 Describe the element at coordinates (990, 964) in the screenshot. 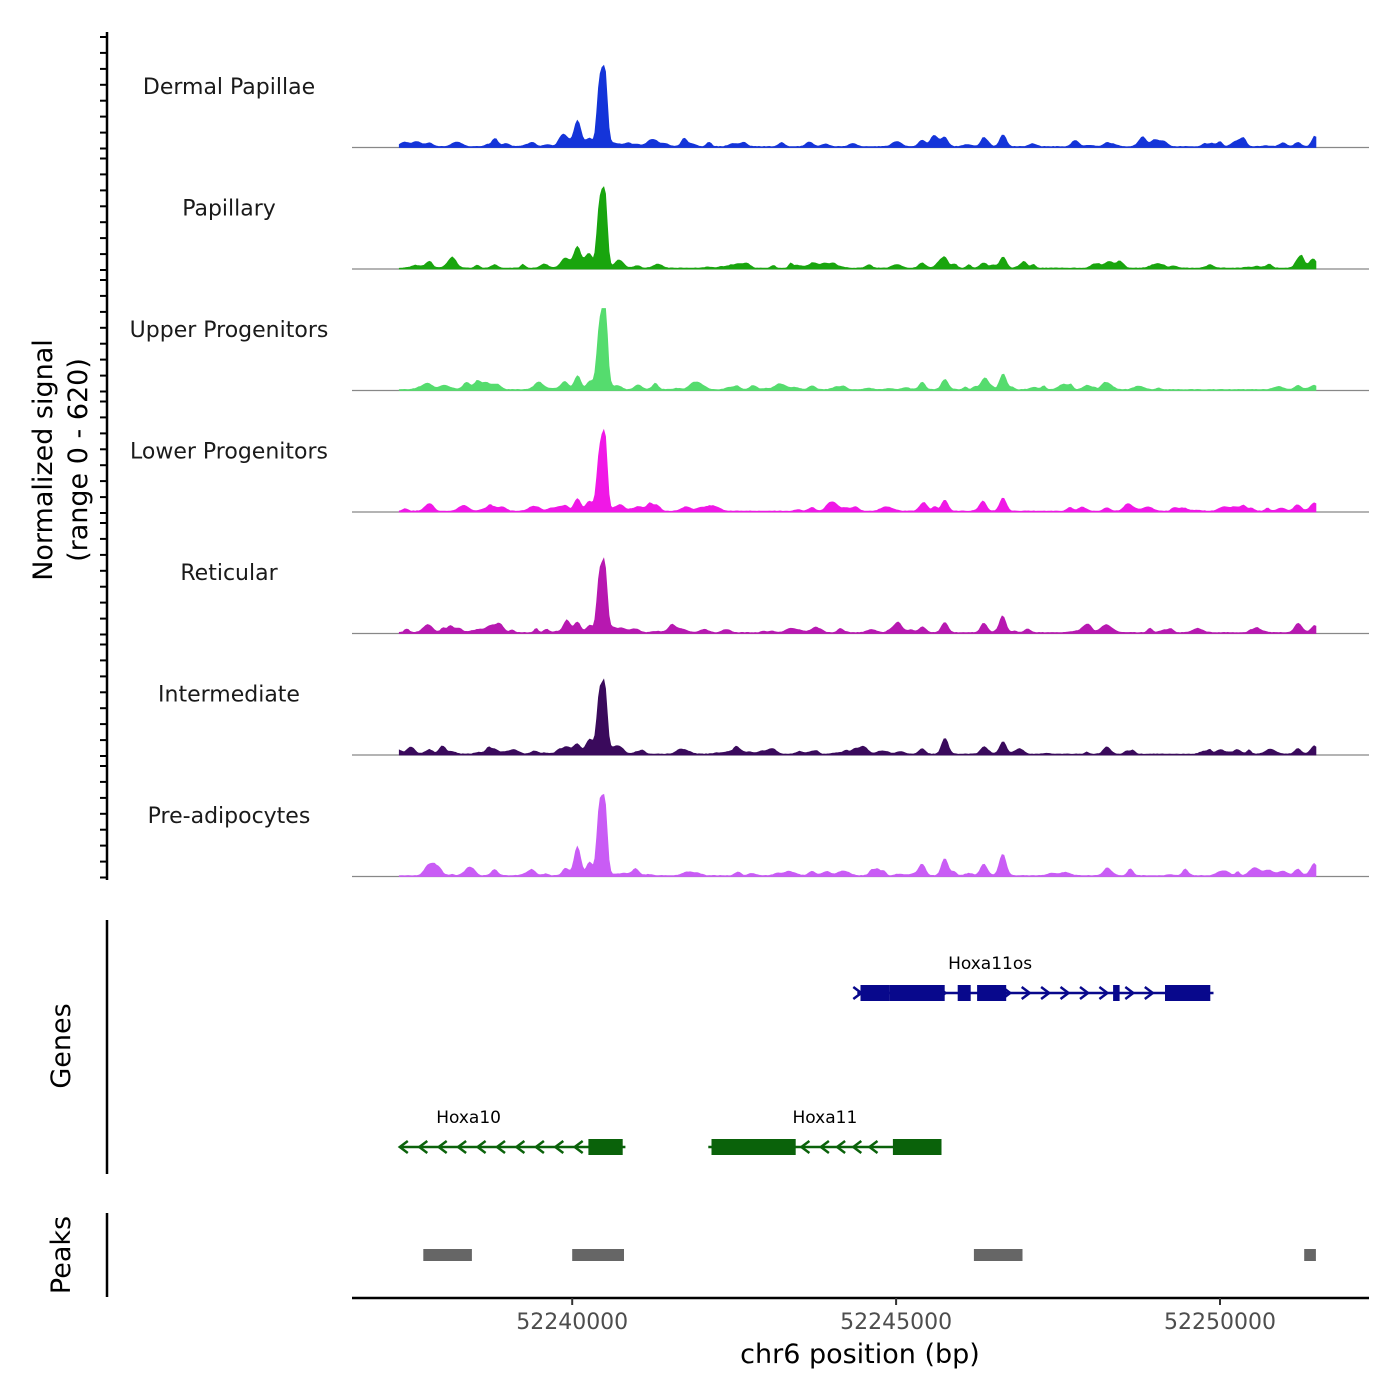

I see `gene-label: Hoxa11os` at that location.